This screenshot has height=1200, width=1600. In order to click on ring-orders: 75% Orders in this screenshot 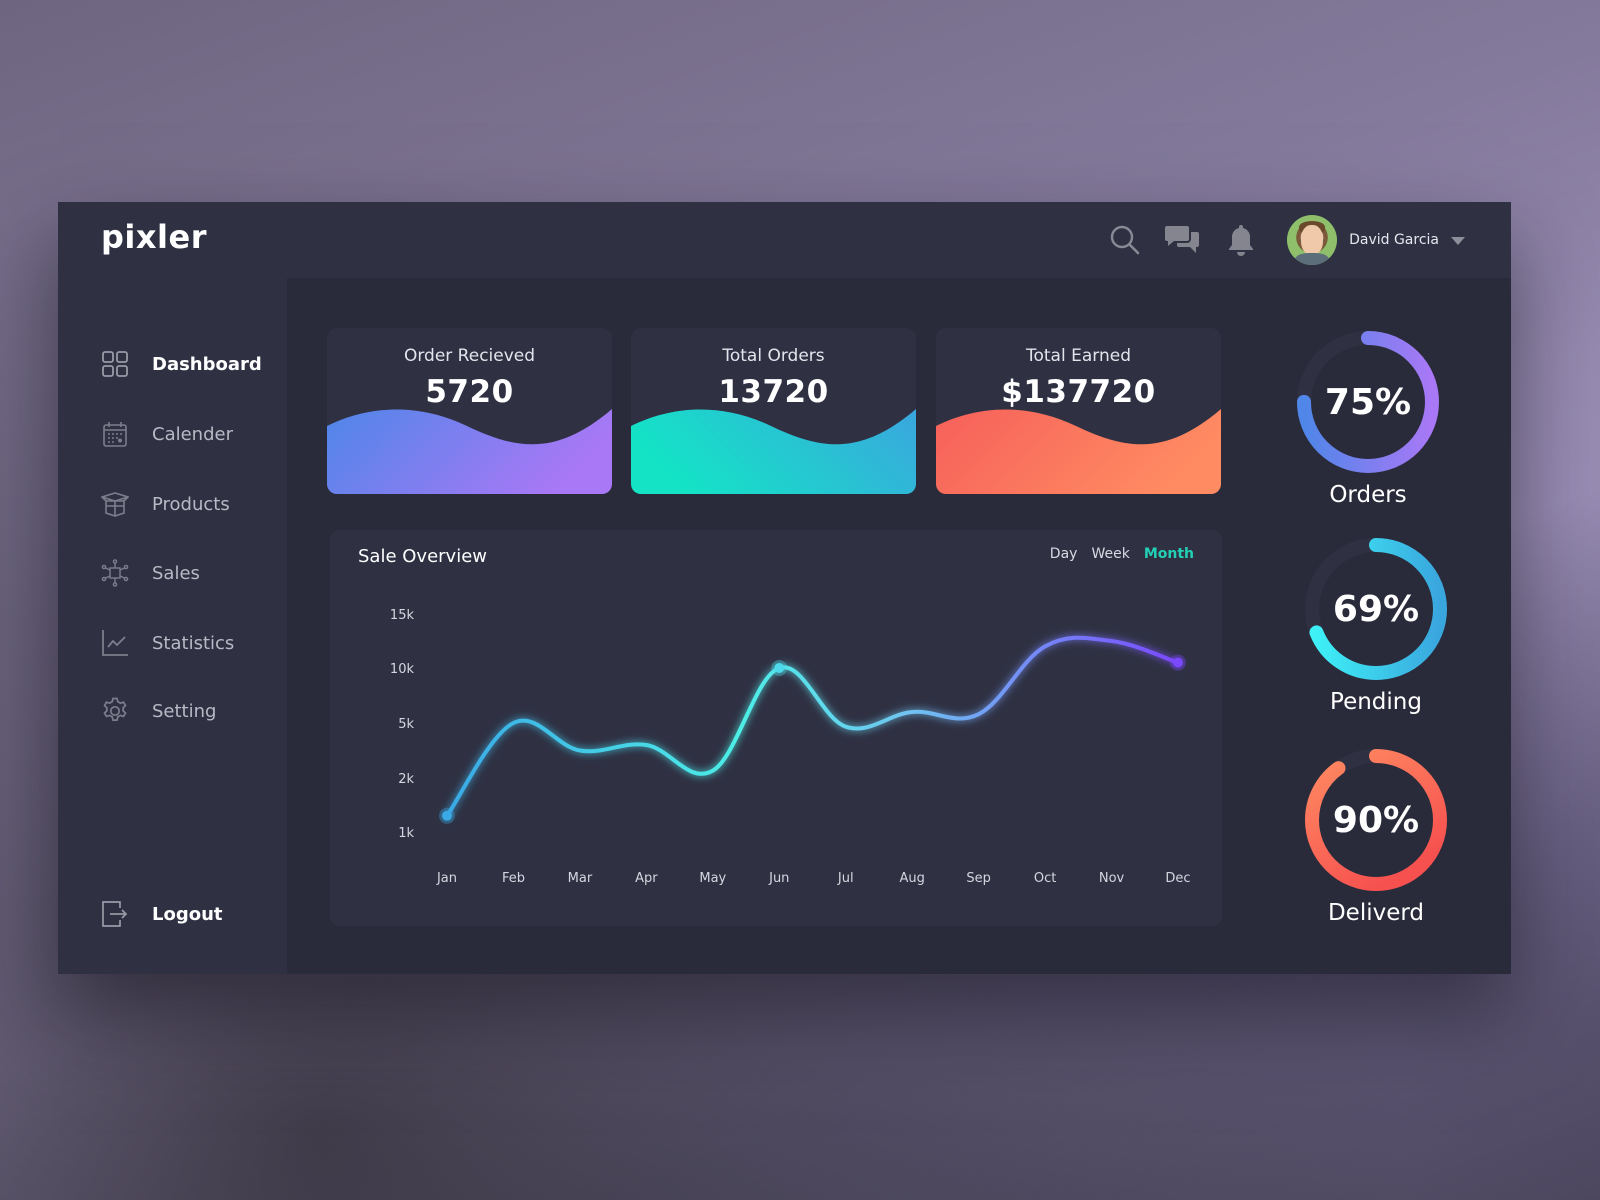, I will do `click(1368, 417)`.